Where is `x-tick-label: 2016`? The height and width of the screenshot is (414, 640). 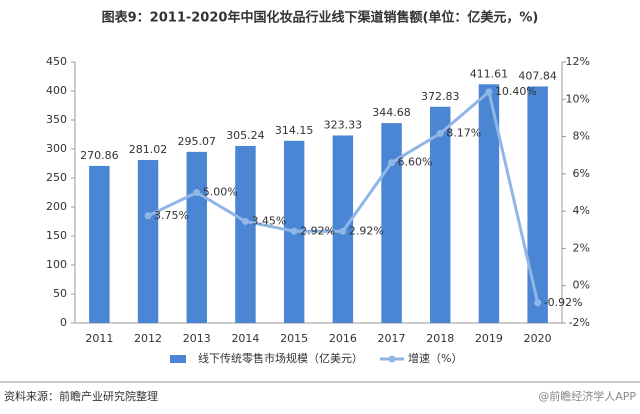
x-tick-label: 2016 is located at coordinates (343, 338).